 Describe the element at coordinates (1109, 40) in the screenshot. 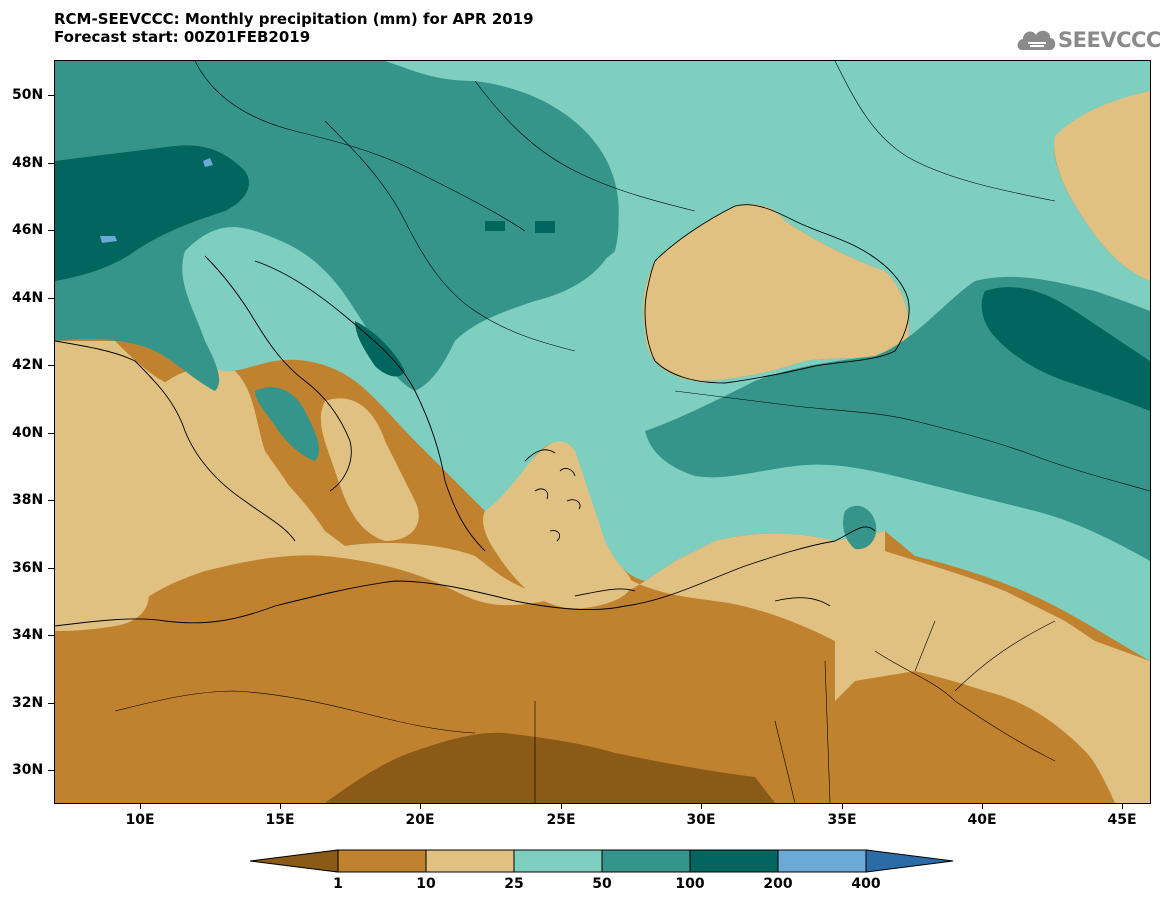

I see `logo-text: SEEVCCC` at that location.